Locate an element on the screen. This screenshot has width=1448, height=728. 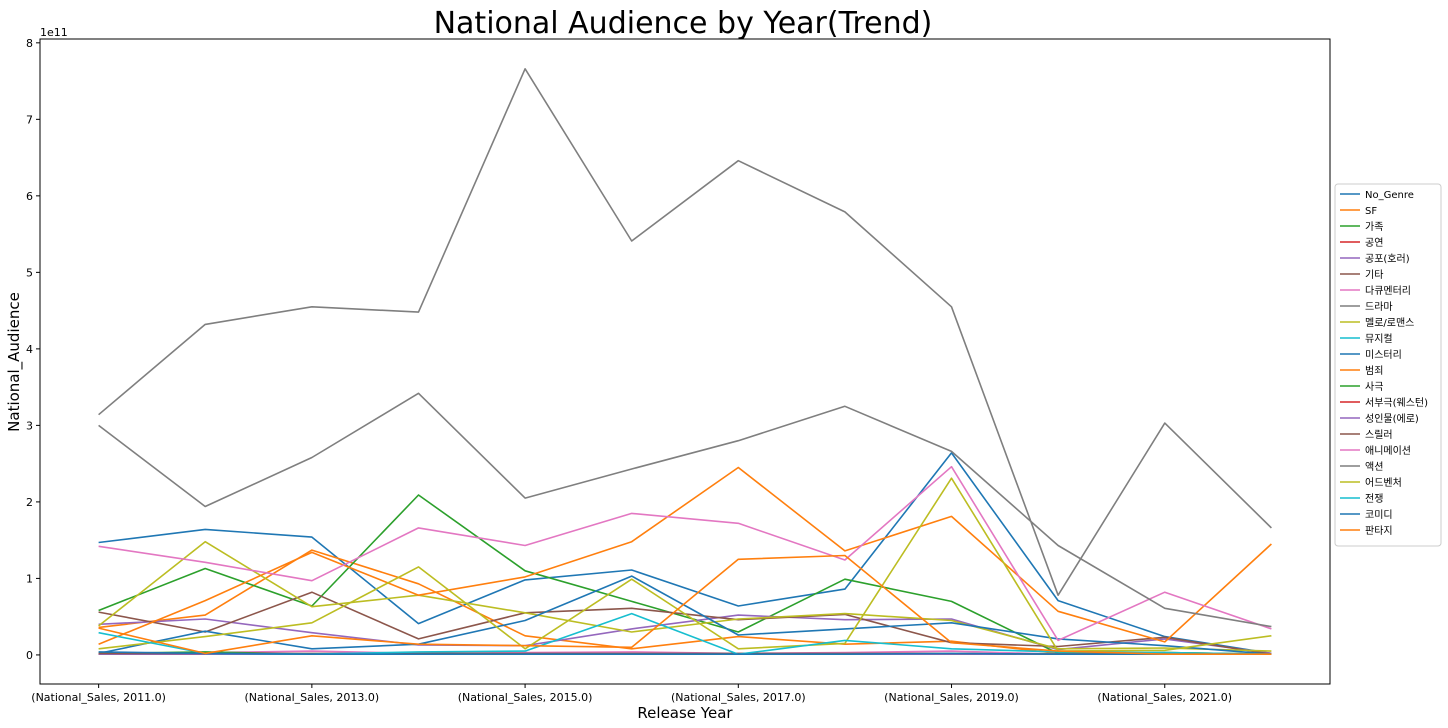
legend-label: 미스터리 is located at coordinates (1383, 355).